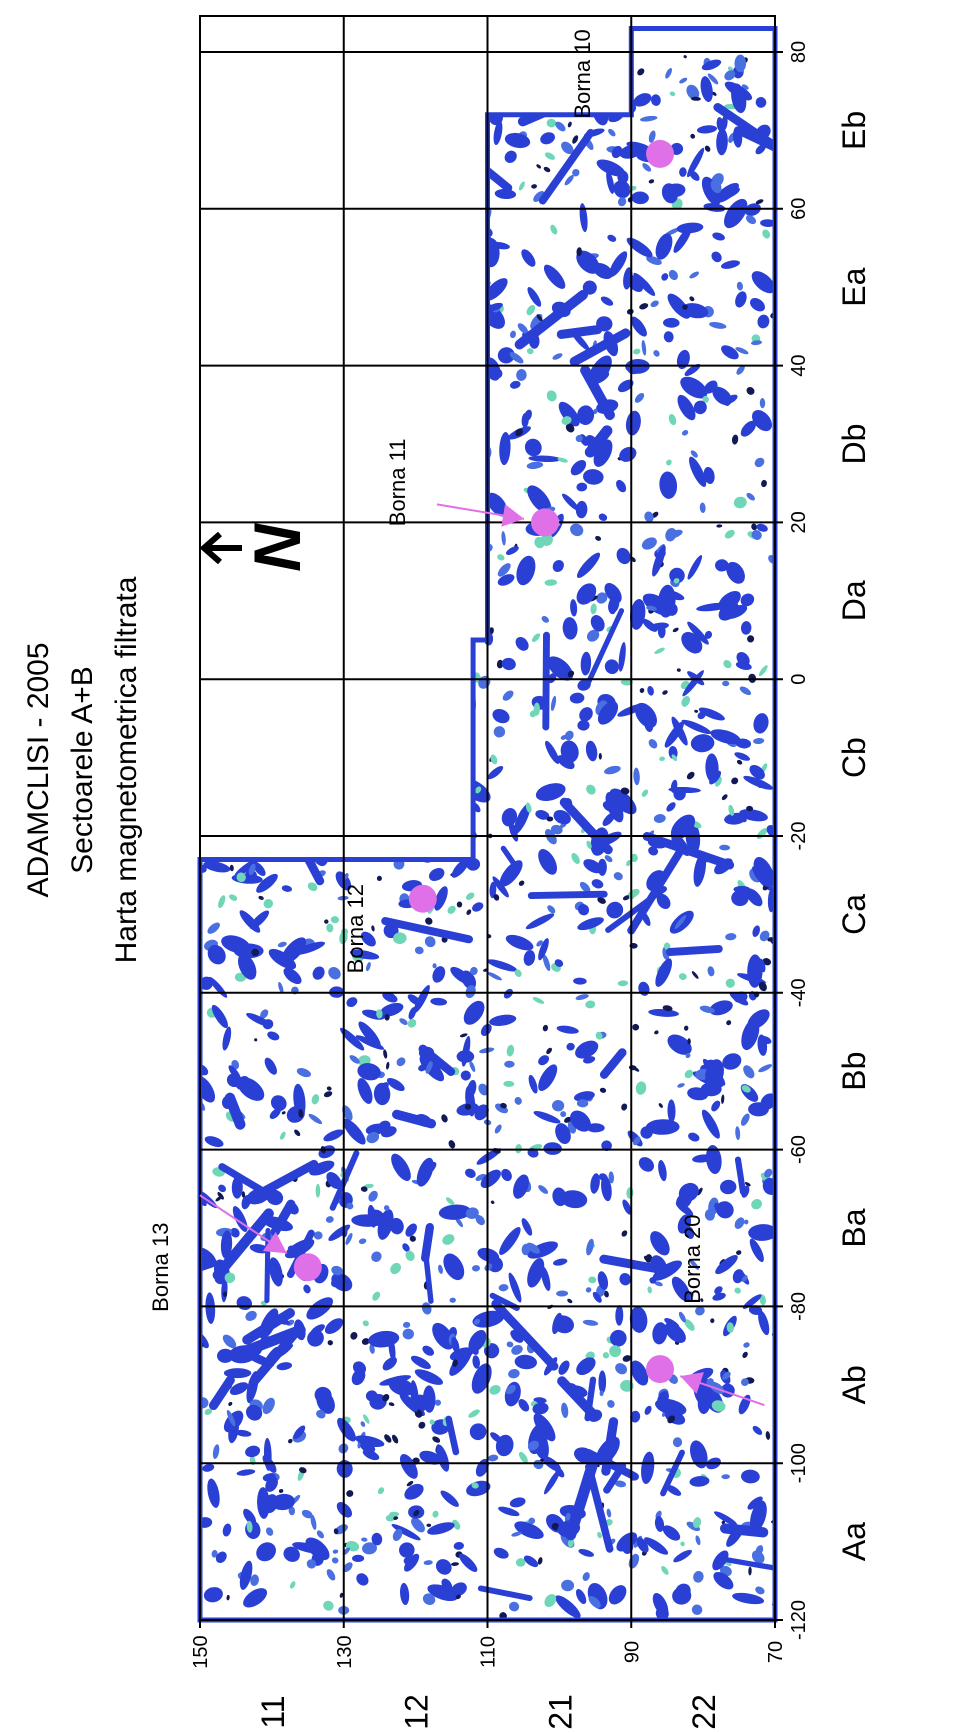  I want to click on sector-column-label: Ca, so click(854, 914).